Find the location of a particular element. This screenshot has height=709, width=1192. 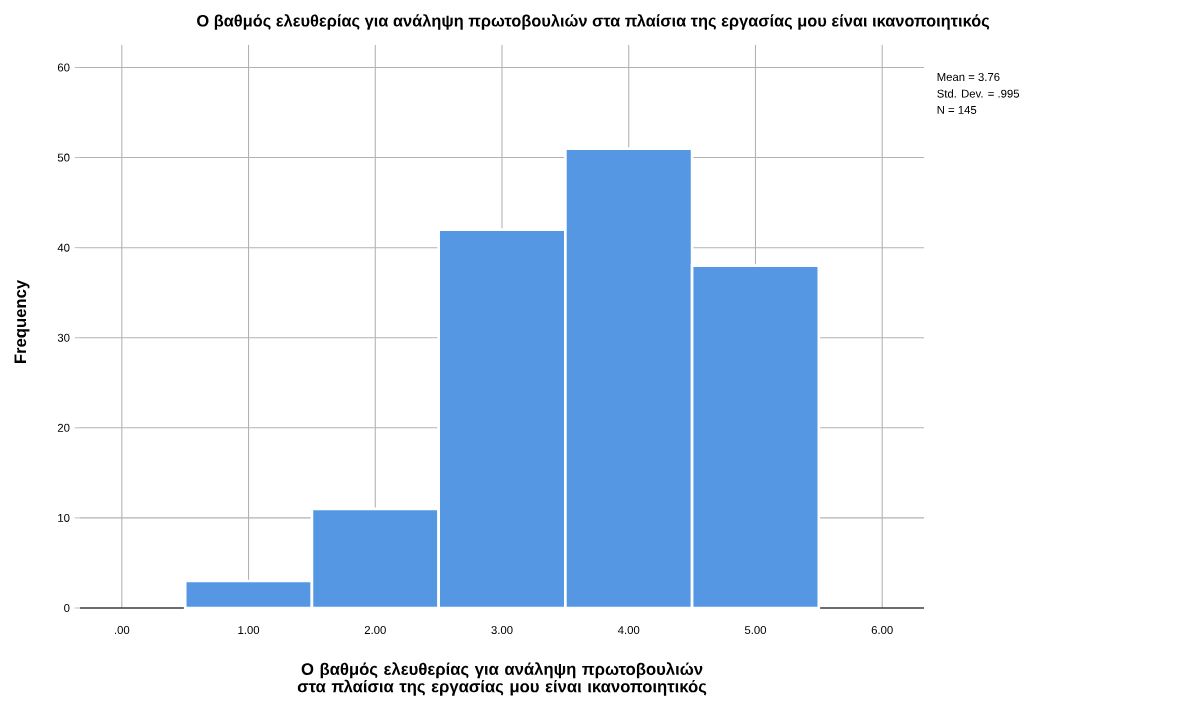

y-tick-label: 40 is located at coordinates (63, 247).